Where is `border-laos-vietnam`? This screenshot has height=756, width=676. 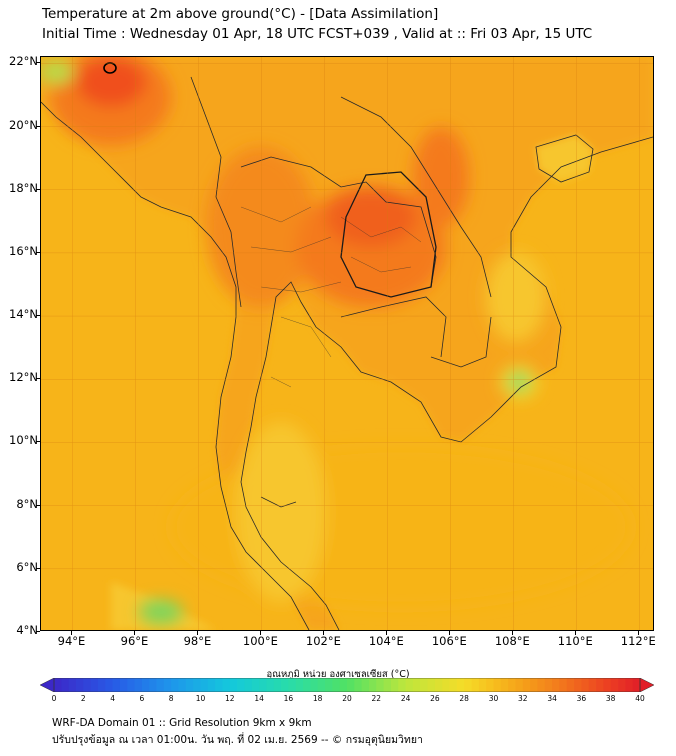
border-laos-vietnam is located at coordinates (416, 197).